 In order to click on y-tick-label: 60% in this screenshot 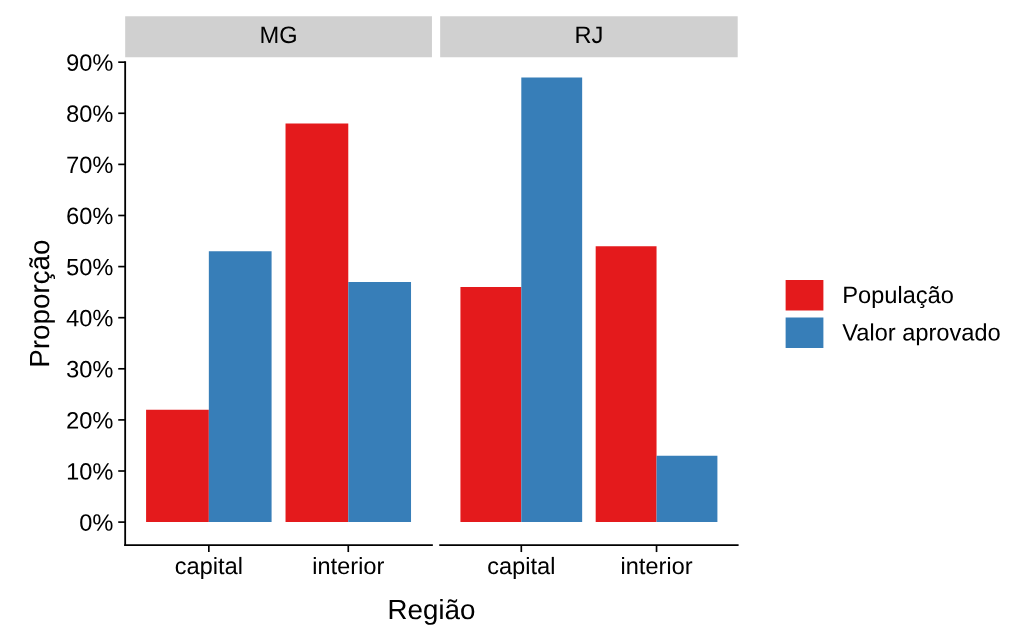, I will do `click(90, 216)`.